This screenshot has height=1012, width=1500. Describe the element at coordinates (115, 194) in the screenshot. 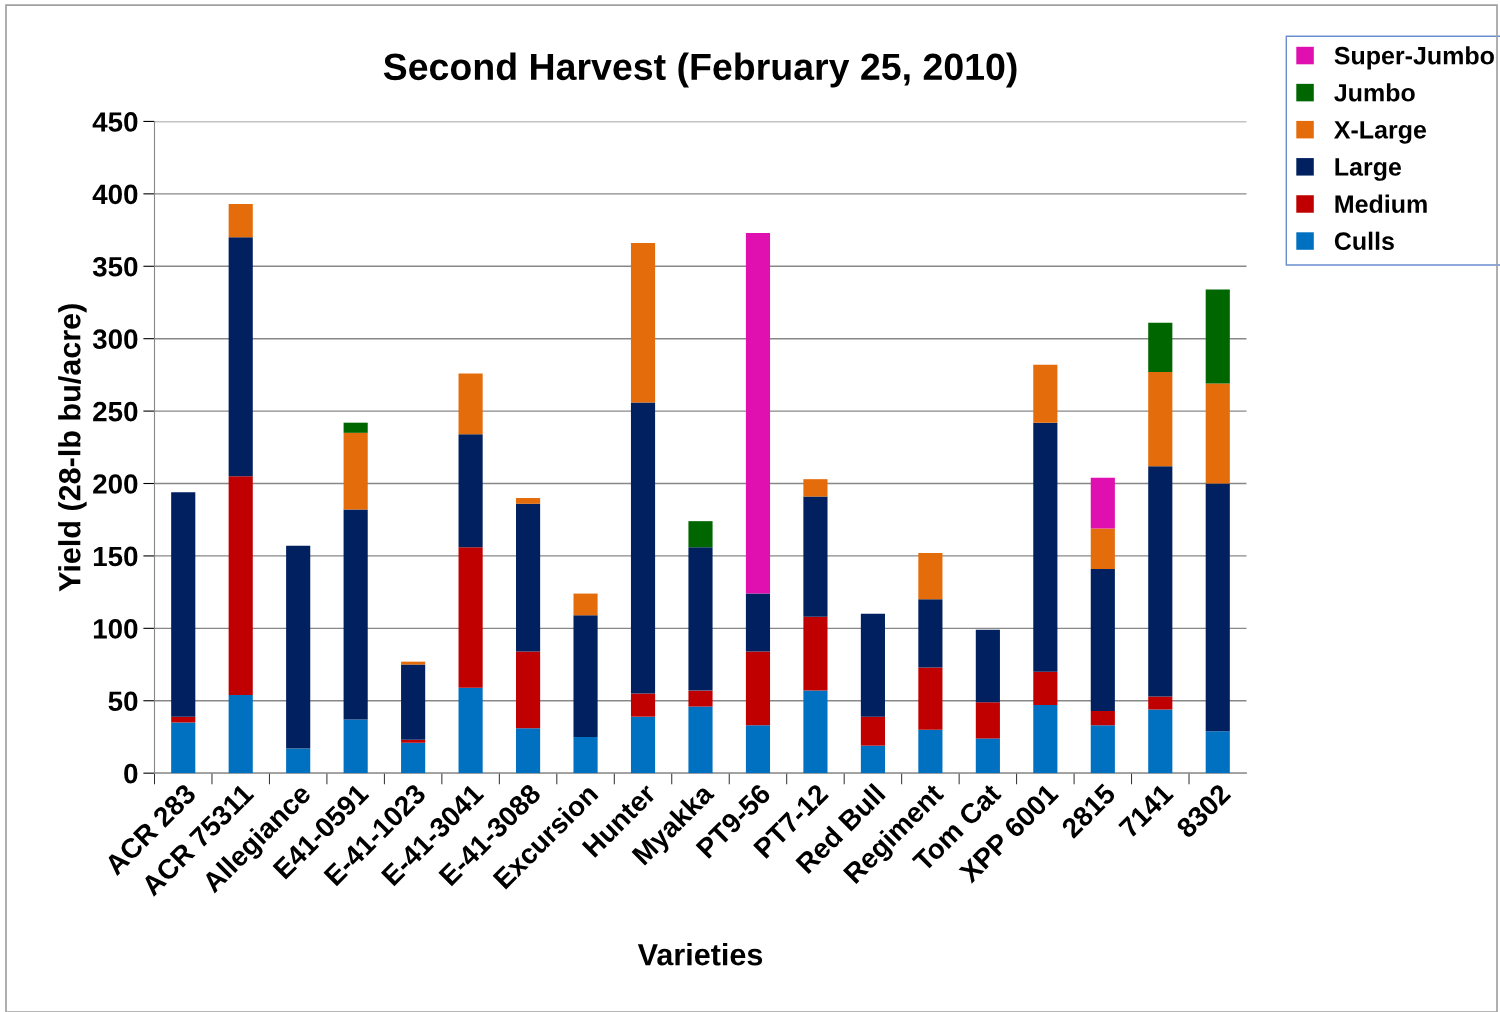

I see `y-tick-label: 400` at that location.